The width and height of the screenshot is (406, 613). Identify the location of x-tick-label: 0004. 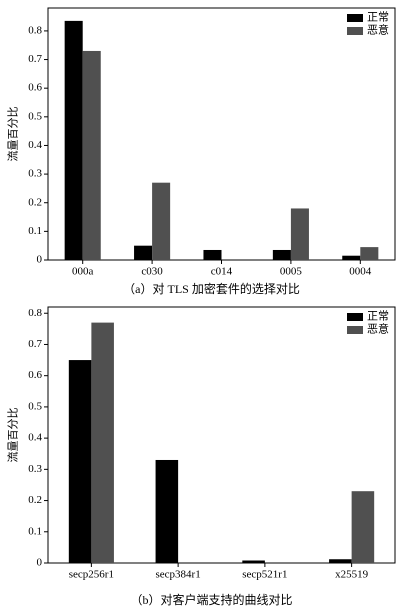
(360, 272).